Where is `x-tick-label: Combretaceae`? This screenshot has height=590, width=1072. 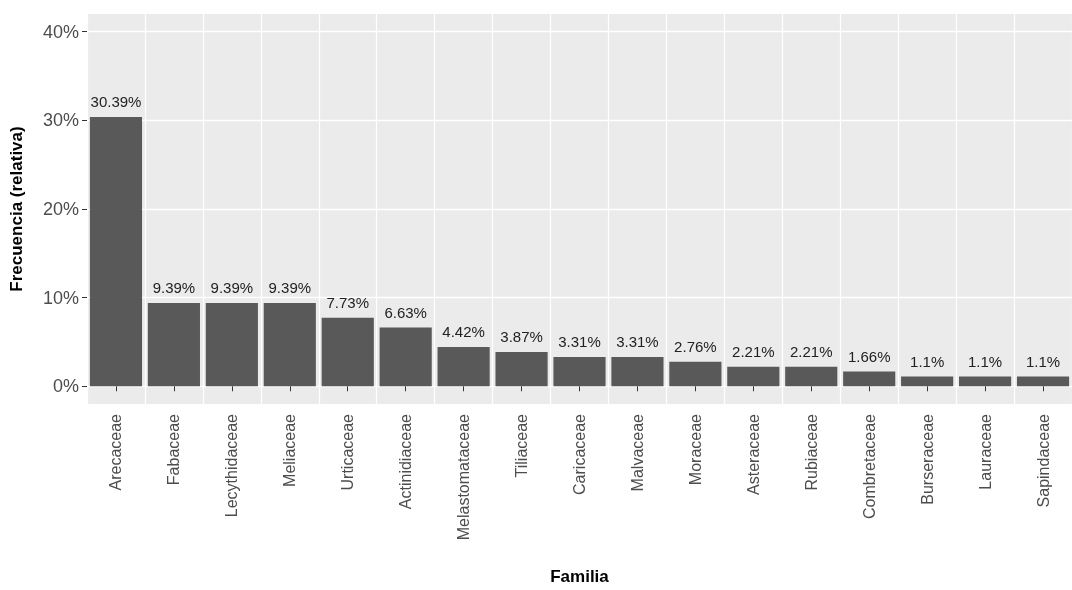 x-tick-label: Combretaceae is located at coordinates (869, 466).